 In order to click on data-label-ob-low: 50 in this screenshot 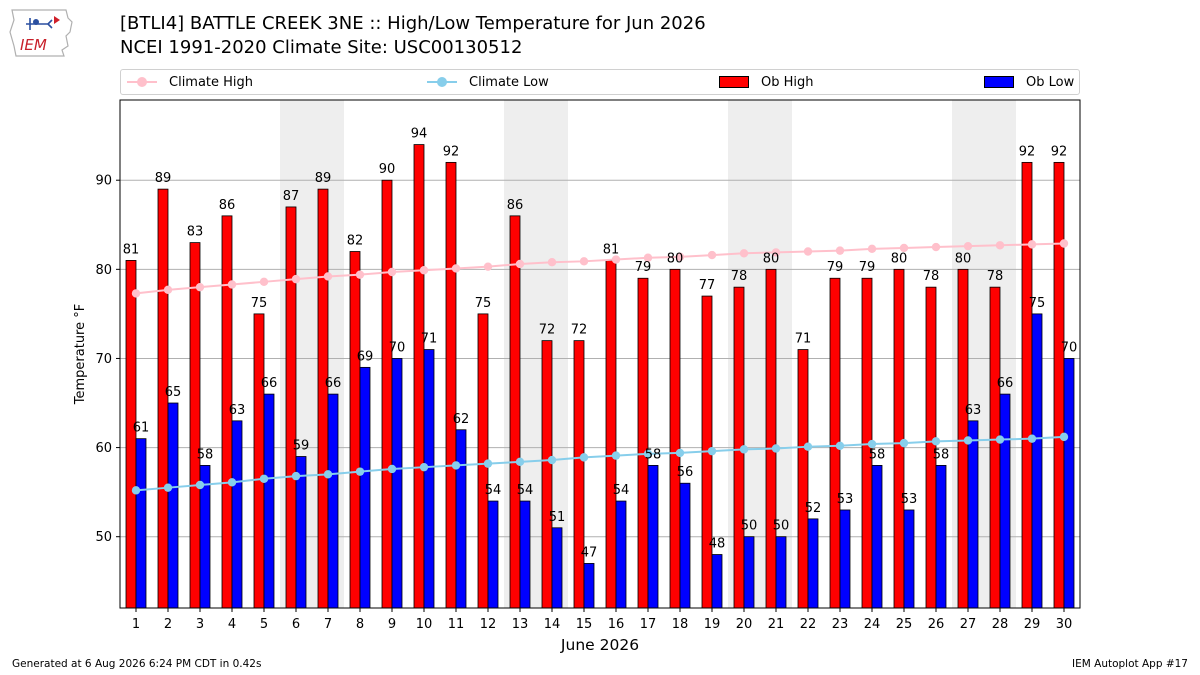, I will do `click(781, 526)`.